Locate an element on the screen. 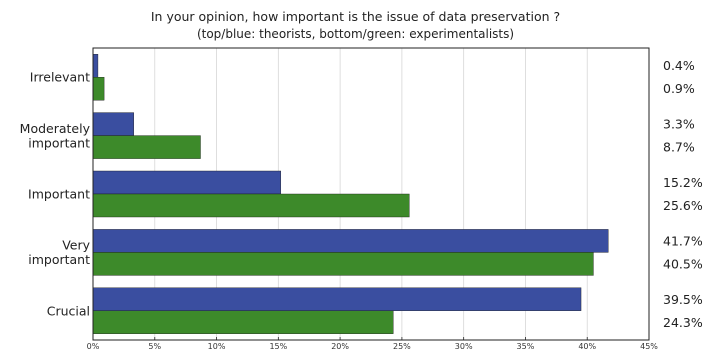 This screenshot has width=711, height=351. value-label: 15.2% is located at coordinates (683, 182).